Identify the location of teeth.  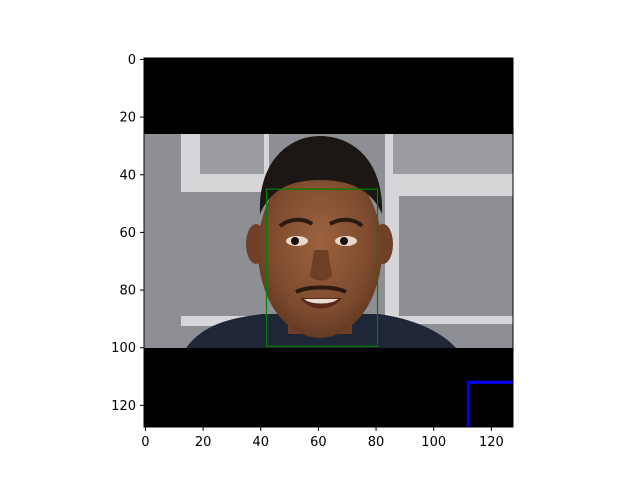
(321, 301).